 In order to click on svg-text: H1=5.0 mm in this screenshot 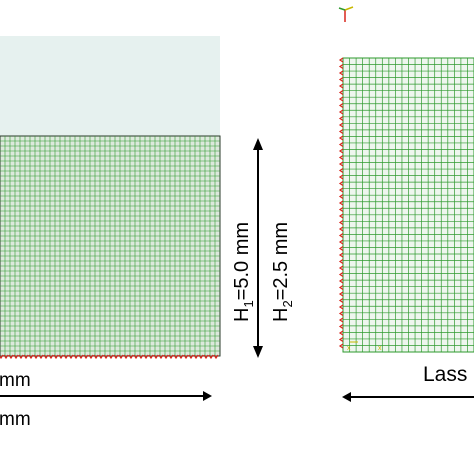, I will do `click(243, 272)`.